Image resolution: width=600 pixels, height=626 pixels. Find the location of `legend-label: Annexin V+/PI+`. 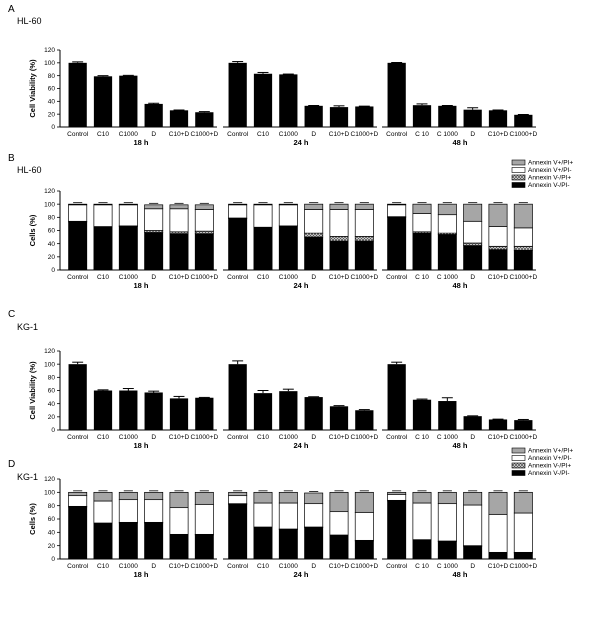

legend-label: Annexin V+/PI+ is located at coordinates (550, 163).